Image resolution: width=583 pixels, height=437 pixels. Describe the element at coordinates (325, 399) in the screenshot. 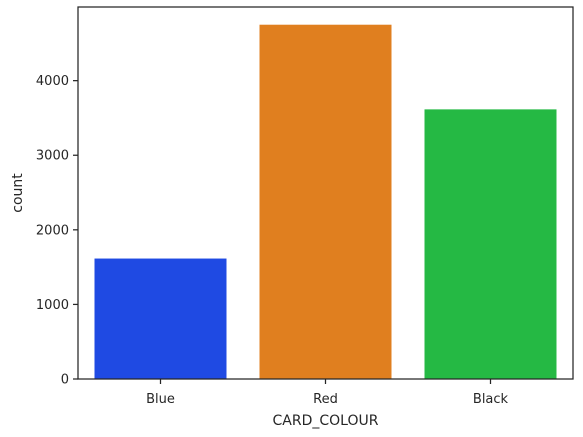

I see `x-tick-label: Red` at that location.